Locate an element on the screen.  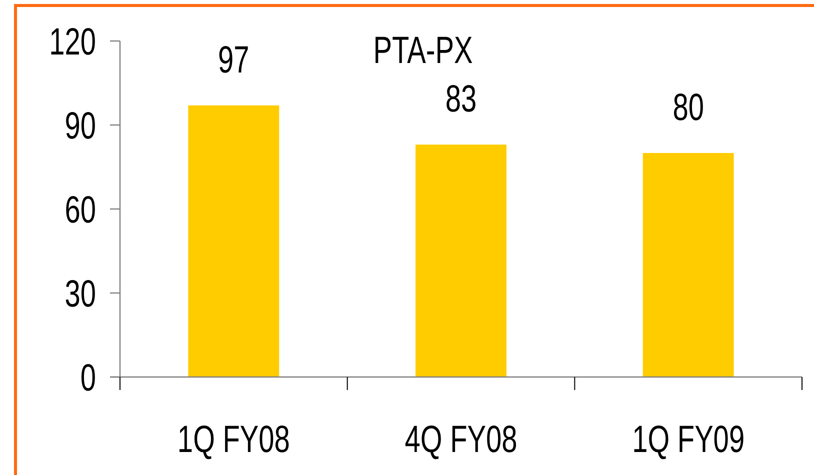
y-tick-label: 90 is located at coordinates (80, 126).